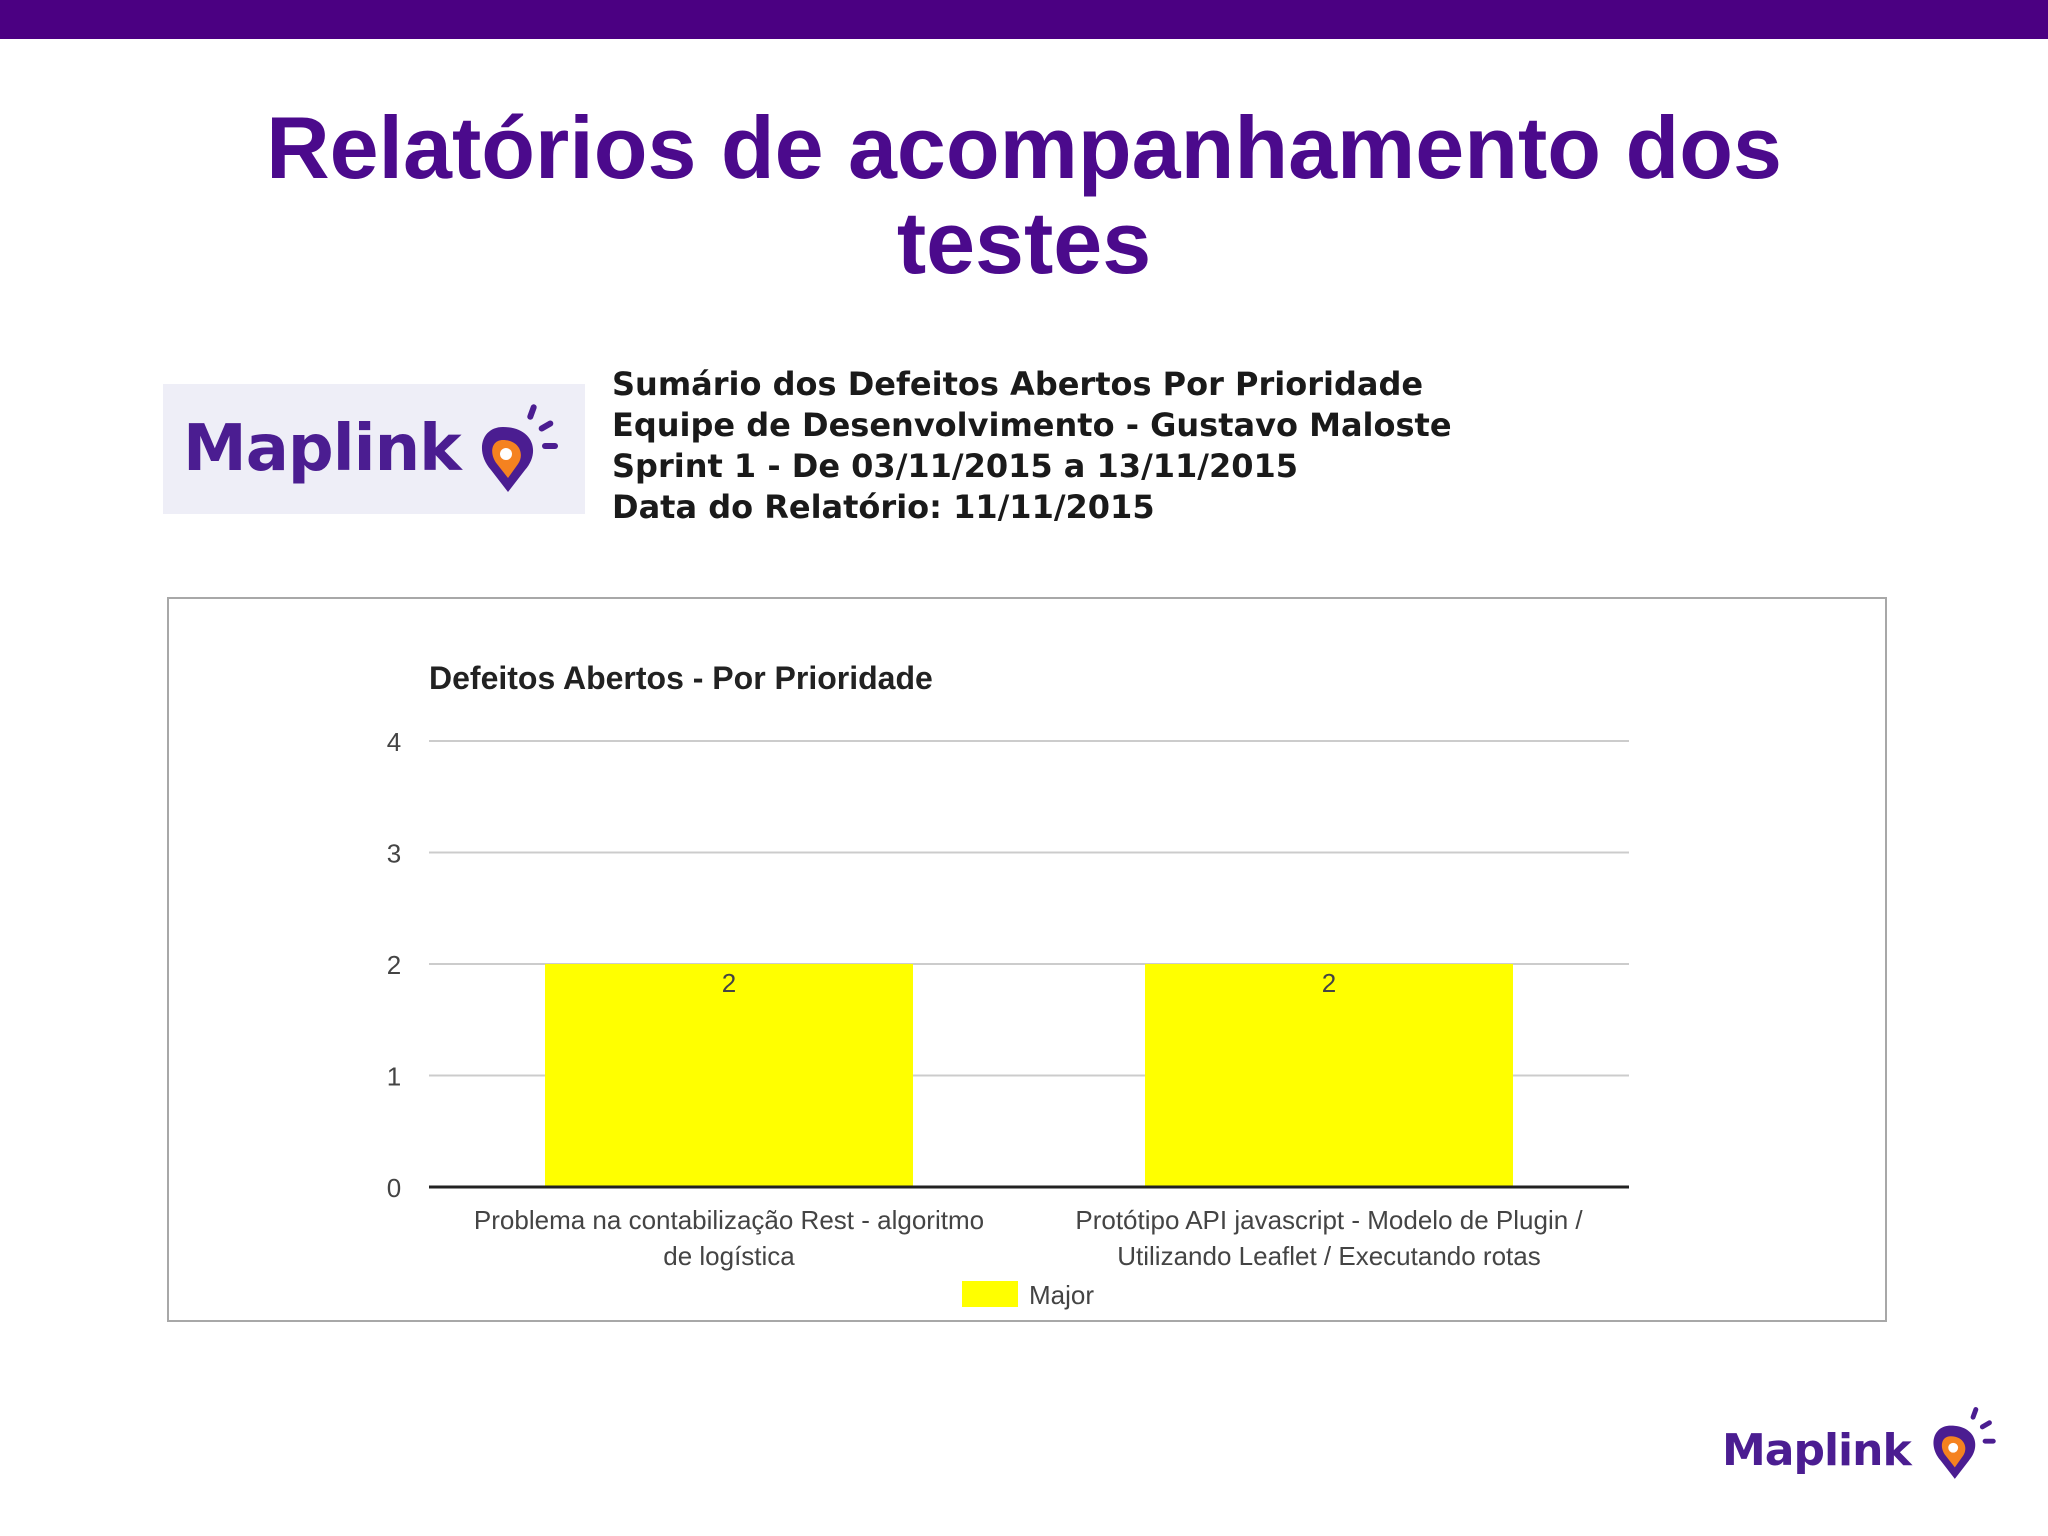  What do you see at coordinates (1964, 1443) in the screenshot?
I see `footer-map-pin-icon` at bounding box center [1964, 1443].